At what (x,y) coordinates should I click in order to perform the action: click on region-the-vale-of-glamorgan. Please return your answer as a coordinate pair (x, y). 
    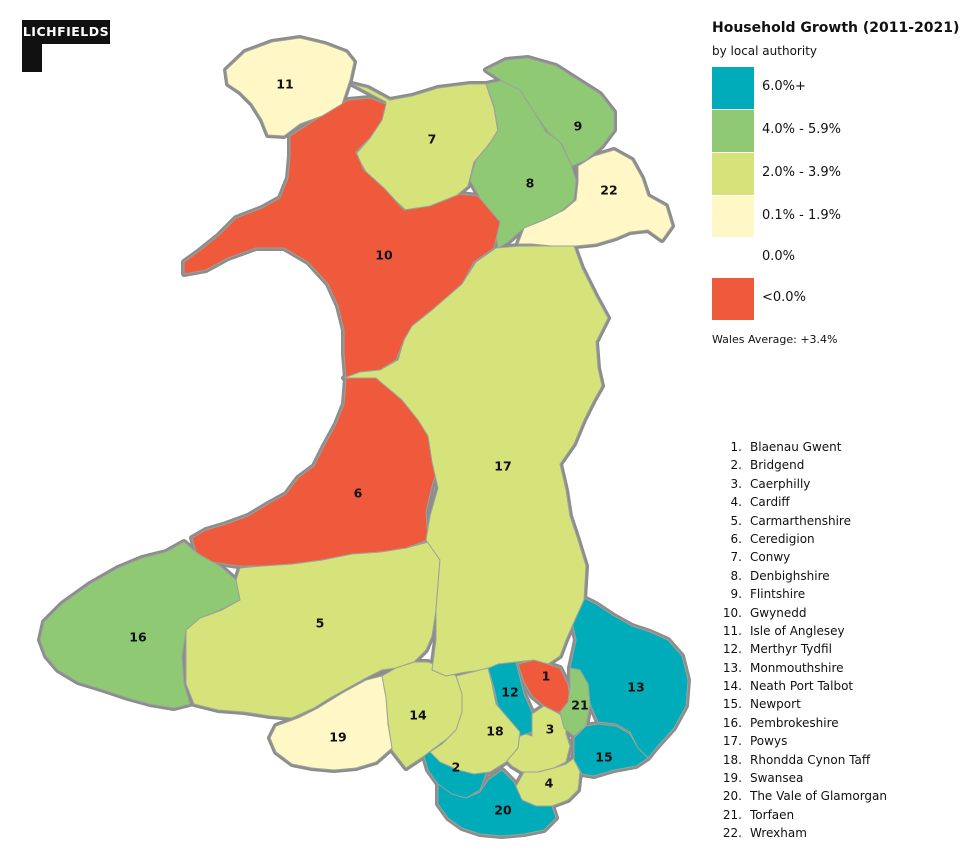
    Looking at the image, I should click on (497, 803).